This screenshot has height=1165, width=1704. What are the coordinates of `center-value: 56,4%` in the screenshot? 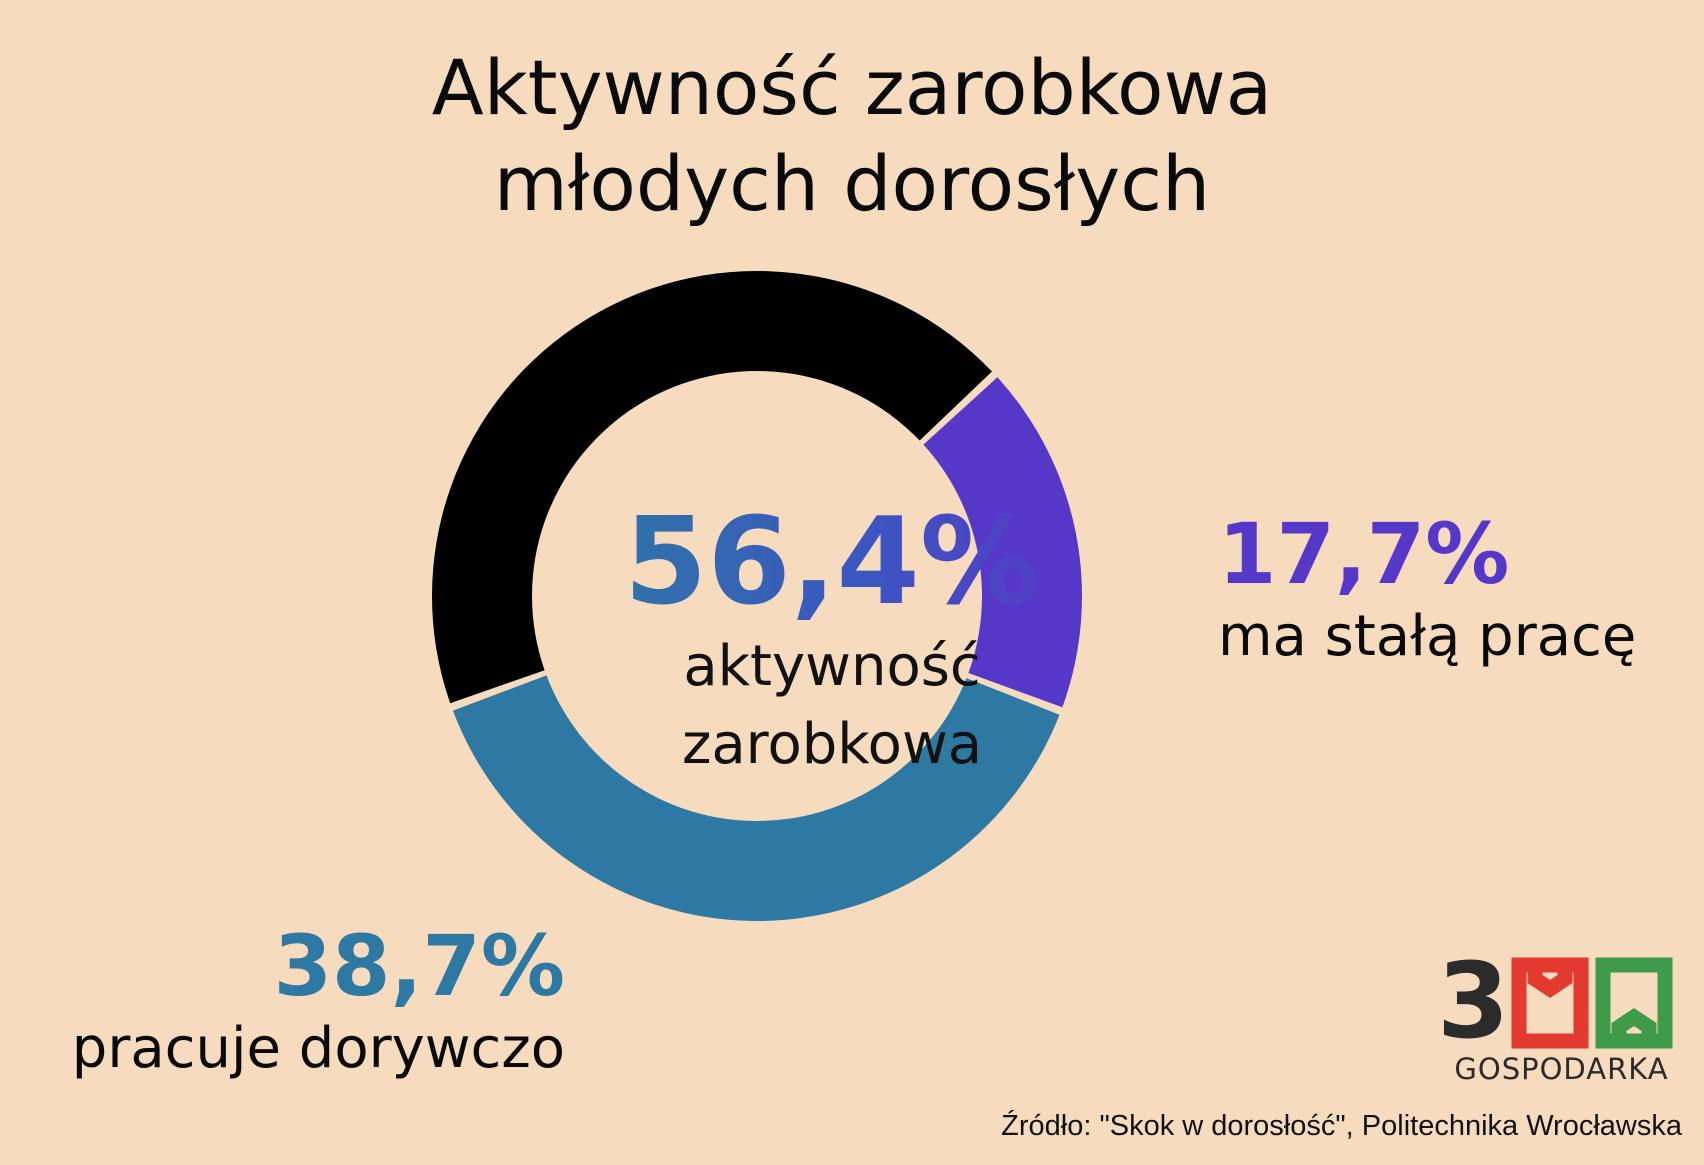 It's located at (832, 563).